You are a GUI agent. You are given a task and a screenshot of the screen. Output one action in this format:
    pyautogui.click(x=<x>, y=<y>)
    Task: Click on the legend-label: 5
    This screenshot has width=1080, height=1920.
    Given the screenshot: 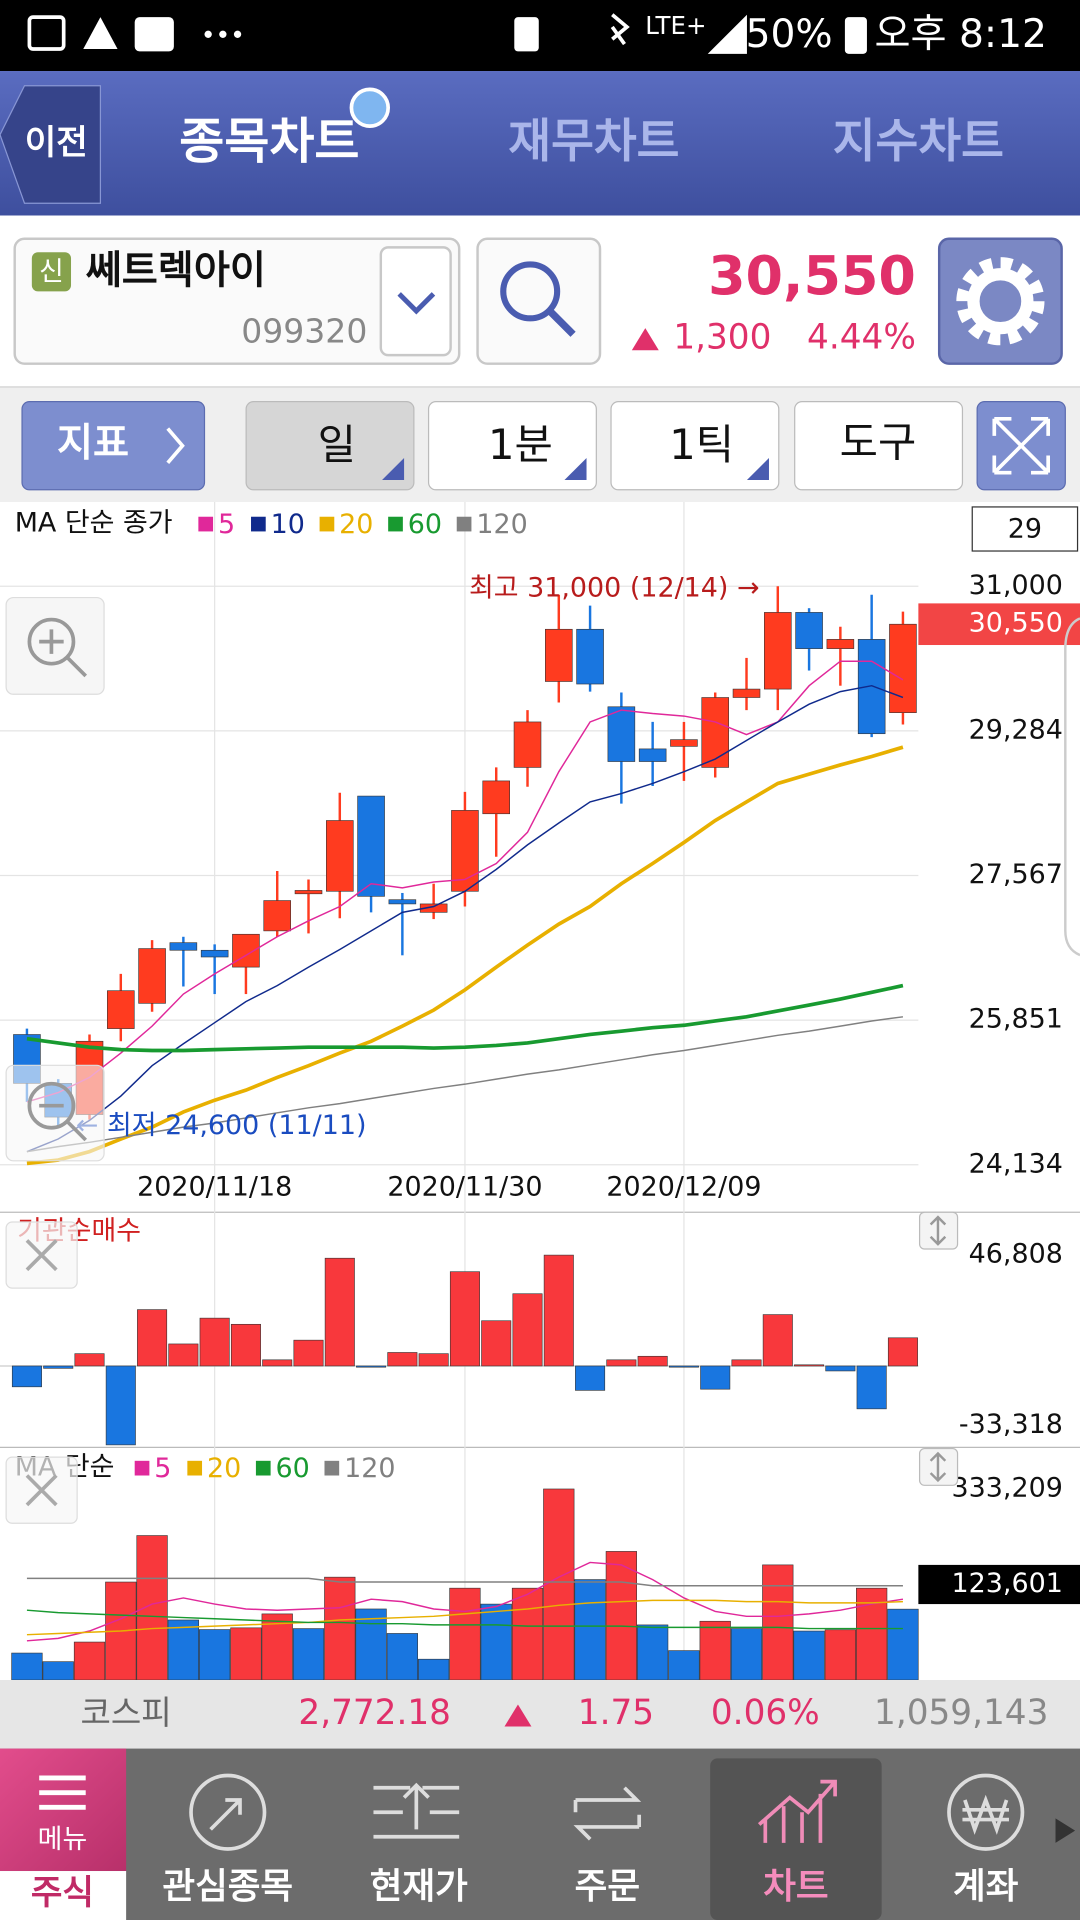 What is the action you would take?
    pyautogui.click(x=162, y=1468)
    